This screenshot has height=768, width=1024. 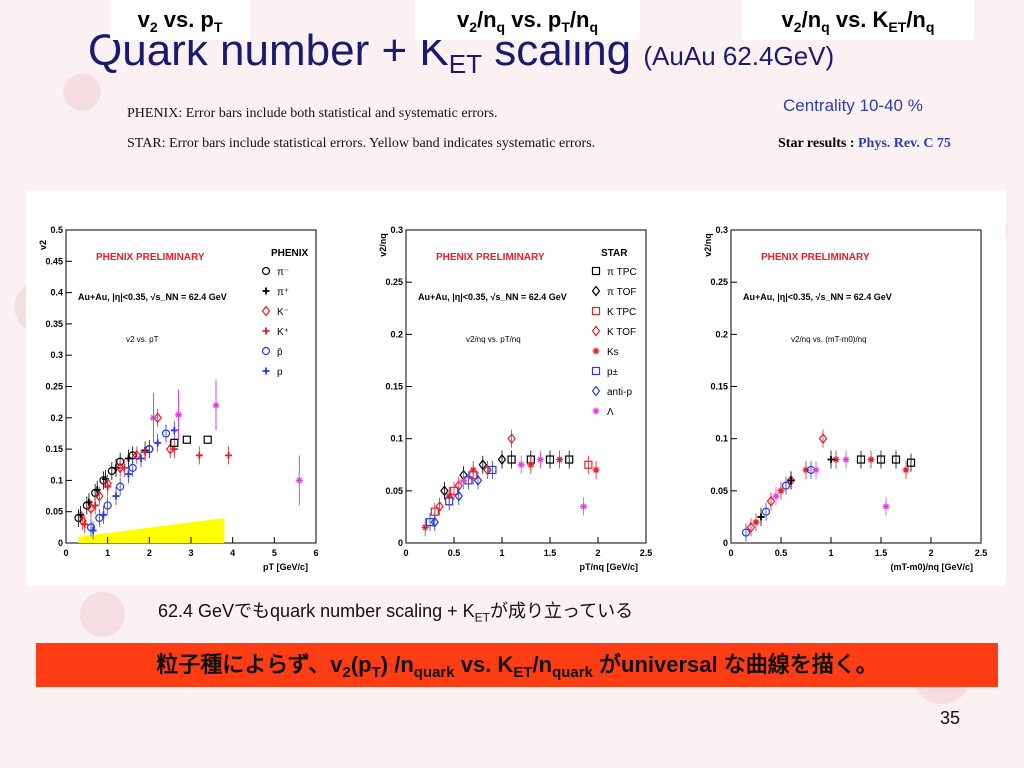 I want to click on x-tick-label-1-0: 0, so click(x=65, y=553).